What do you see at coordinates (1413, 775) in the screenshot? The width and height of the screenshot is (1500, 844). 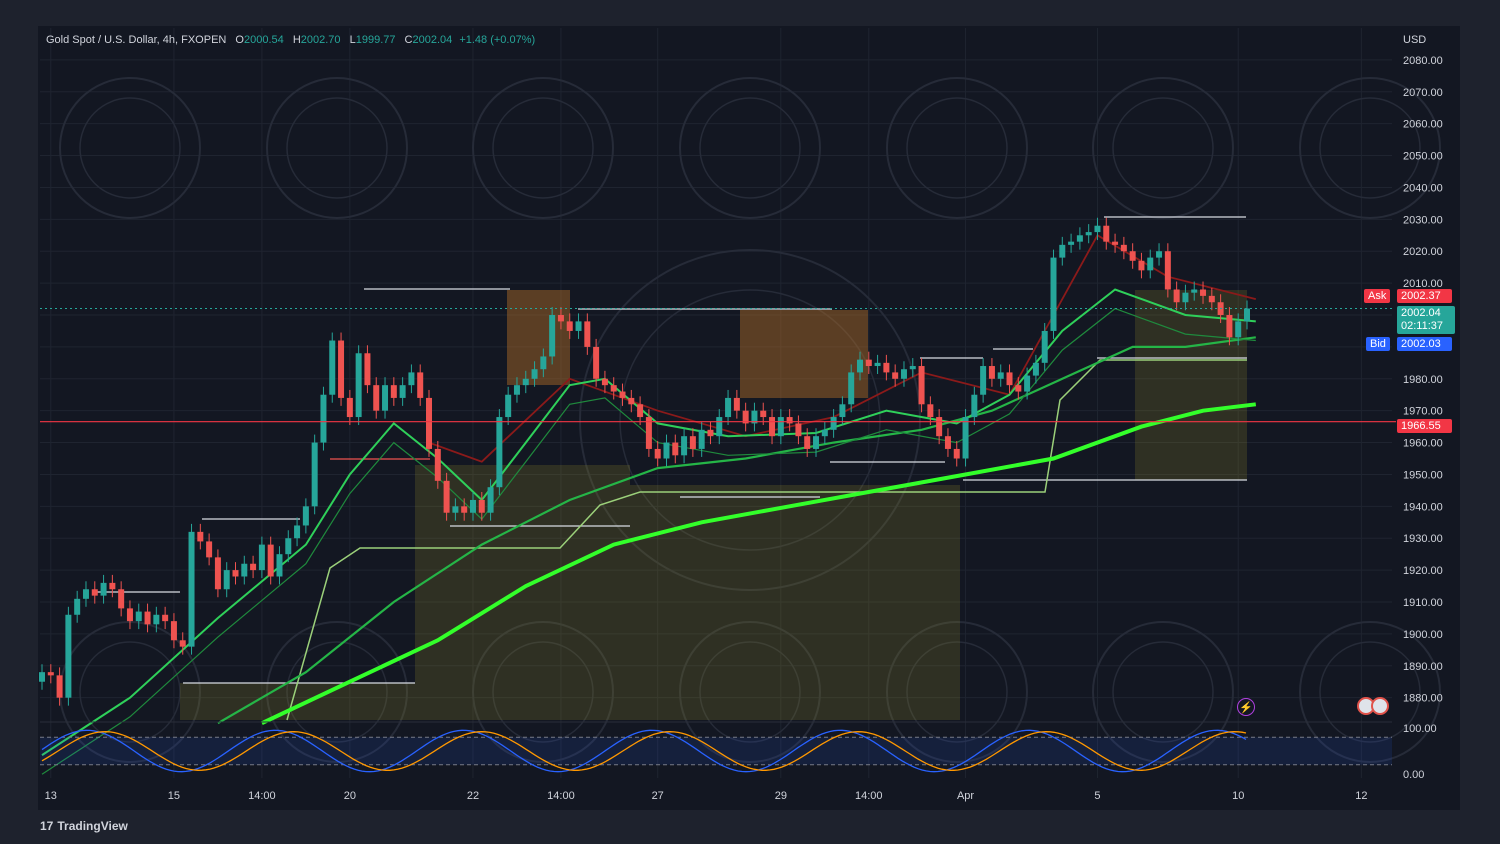 I see `stoch-tick-label: 0.00` at bounding box center [1413, 775].